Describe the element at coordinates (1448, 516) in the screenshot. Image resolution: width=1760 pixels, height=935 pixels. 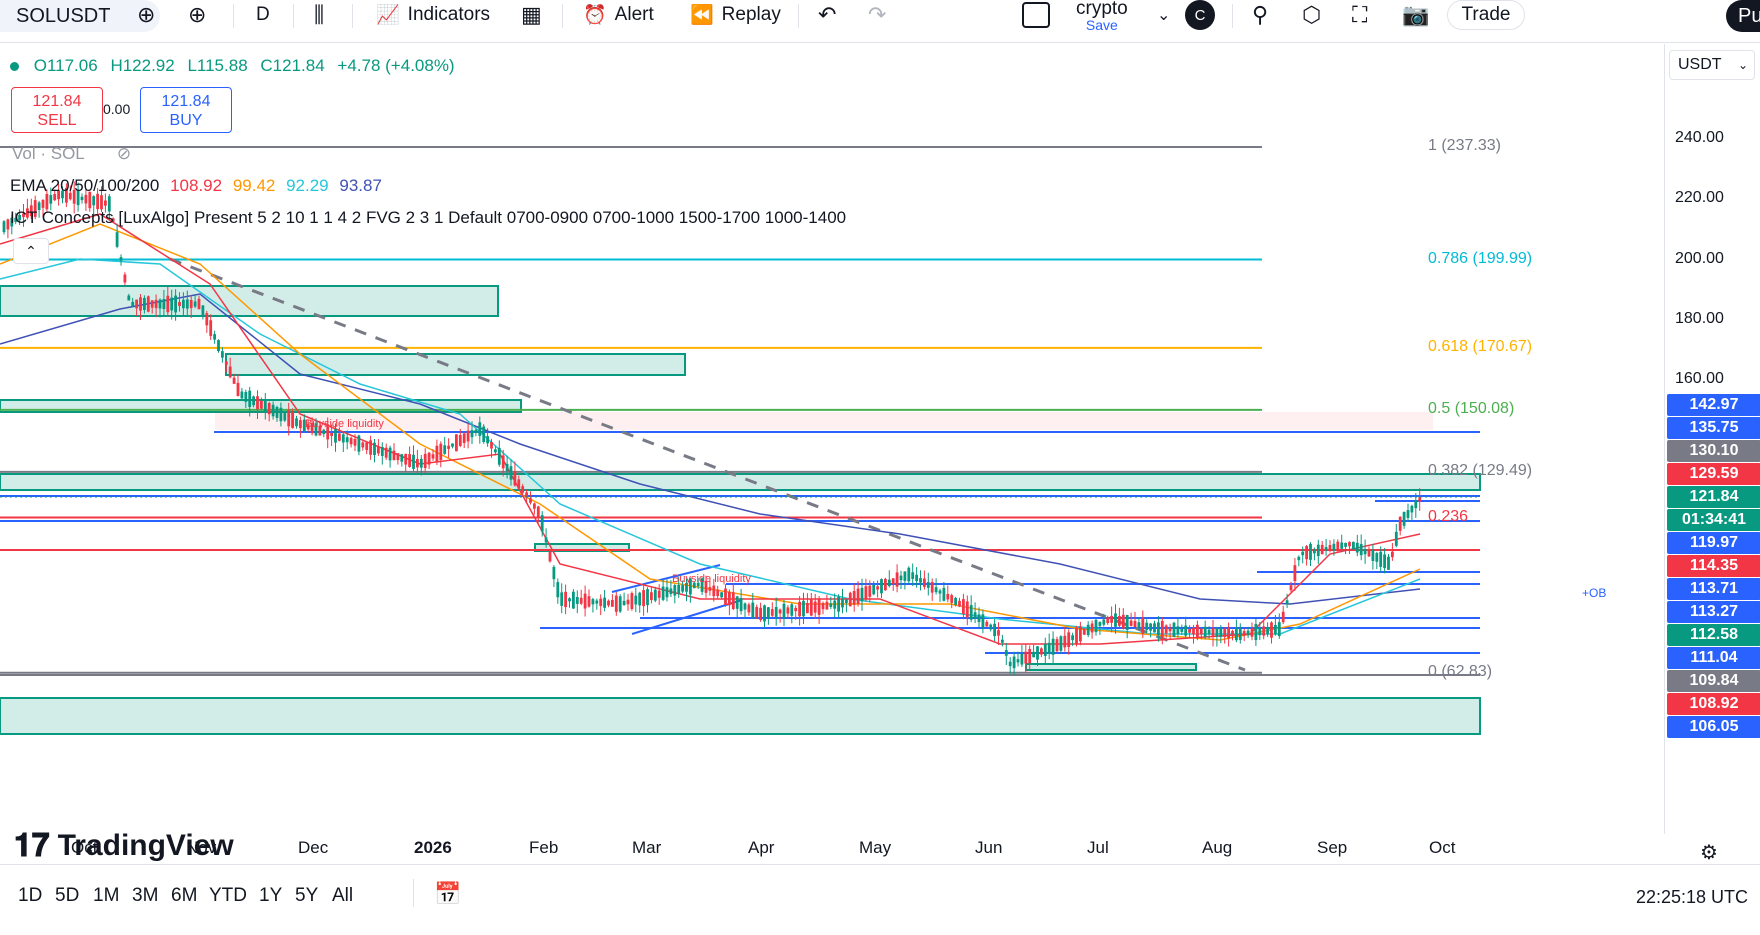
I see `fib-level-label: 0.236` at that location.